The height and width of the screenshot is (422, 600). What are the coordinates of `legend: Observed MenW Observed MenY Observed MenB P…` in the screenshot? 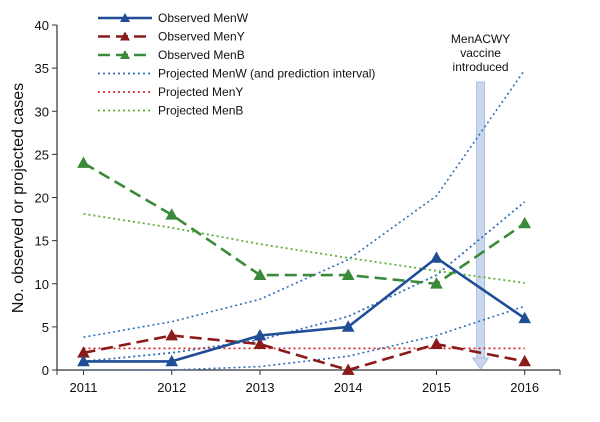 It's located at (236, 64).